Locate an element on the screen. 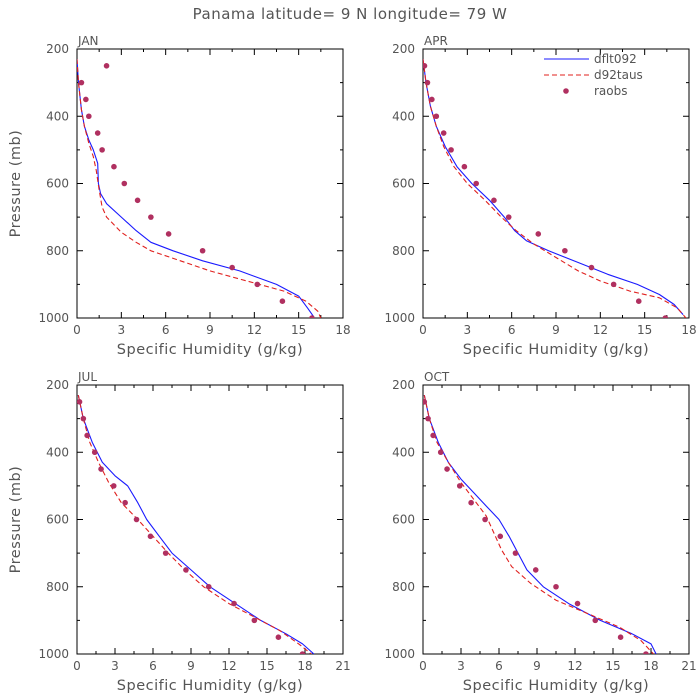  d92taus-line is located at coordinates (555, 188).